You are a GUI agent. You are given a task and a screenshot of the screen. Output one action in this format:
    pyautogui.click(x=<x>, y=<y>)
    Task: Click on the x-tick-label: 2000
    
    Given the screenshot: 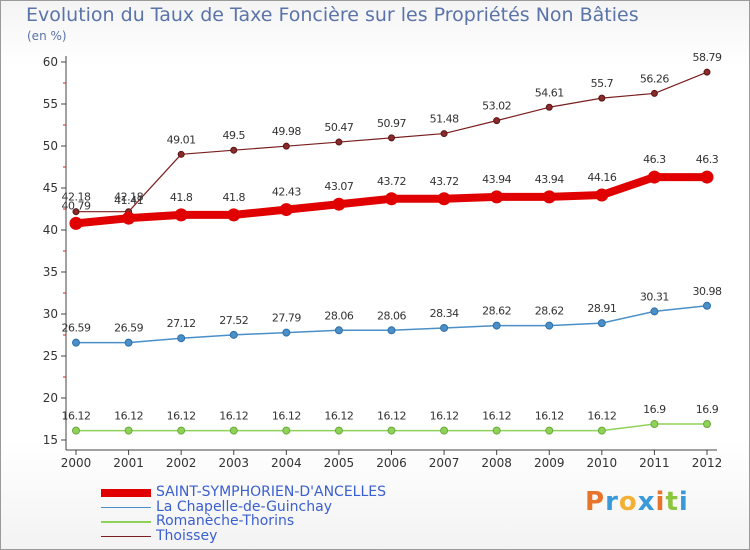 What is the action you would take?
    pyautogui.click(x=76, y=463)
    